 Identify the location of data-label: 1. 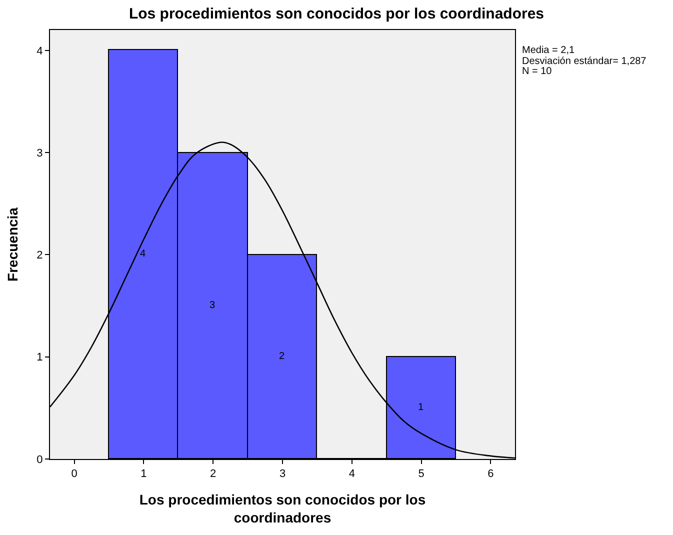
(421, 407).